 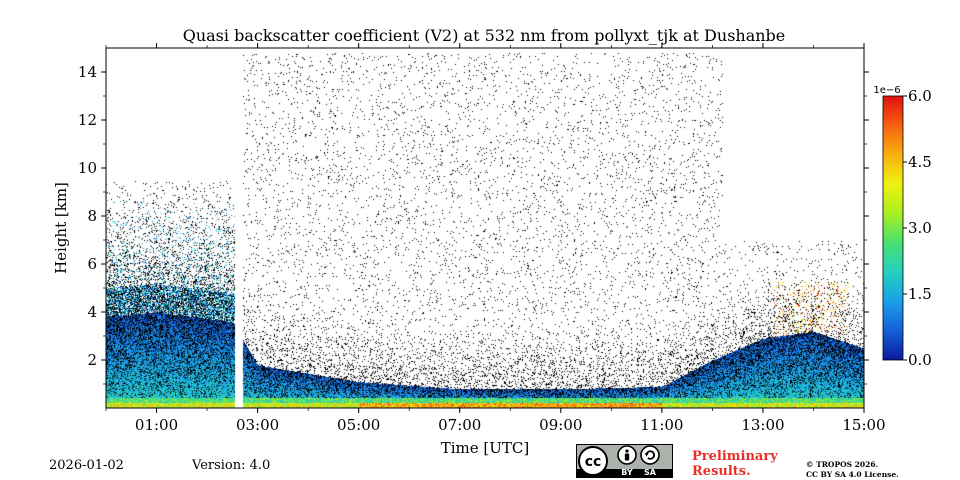 What do you see at coordinates (863, 425) in the screenshot?
I see `x-tick-label: 15:00` at bounding box center [863, 425].